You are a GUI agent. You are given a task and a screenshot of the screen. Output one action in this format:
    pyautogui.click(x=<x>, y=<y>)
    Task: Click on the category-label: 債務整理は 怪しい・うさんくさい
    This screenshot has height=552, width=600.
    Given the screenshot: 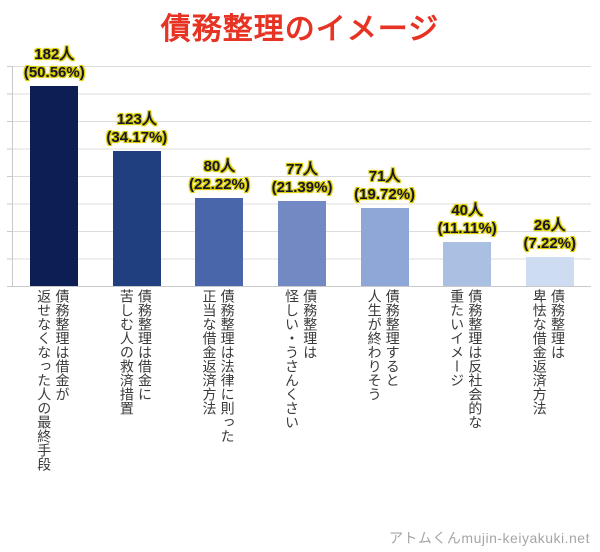 What is the action you would take?
    pyautogui.click(x=301, y=359)
    